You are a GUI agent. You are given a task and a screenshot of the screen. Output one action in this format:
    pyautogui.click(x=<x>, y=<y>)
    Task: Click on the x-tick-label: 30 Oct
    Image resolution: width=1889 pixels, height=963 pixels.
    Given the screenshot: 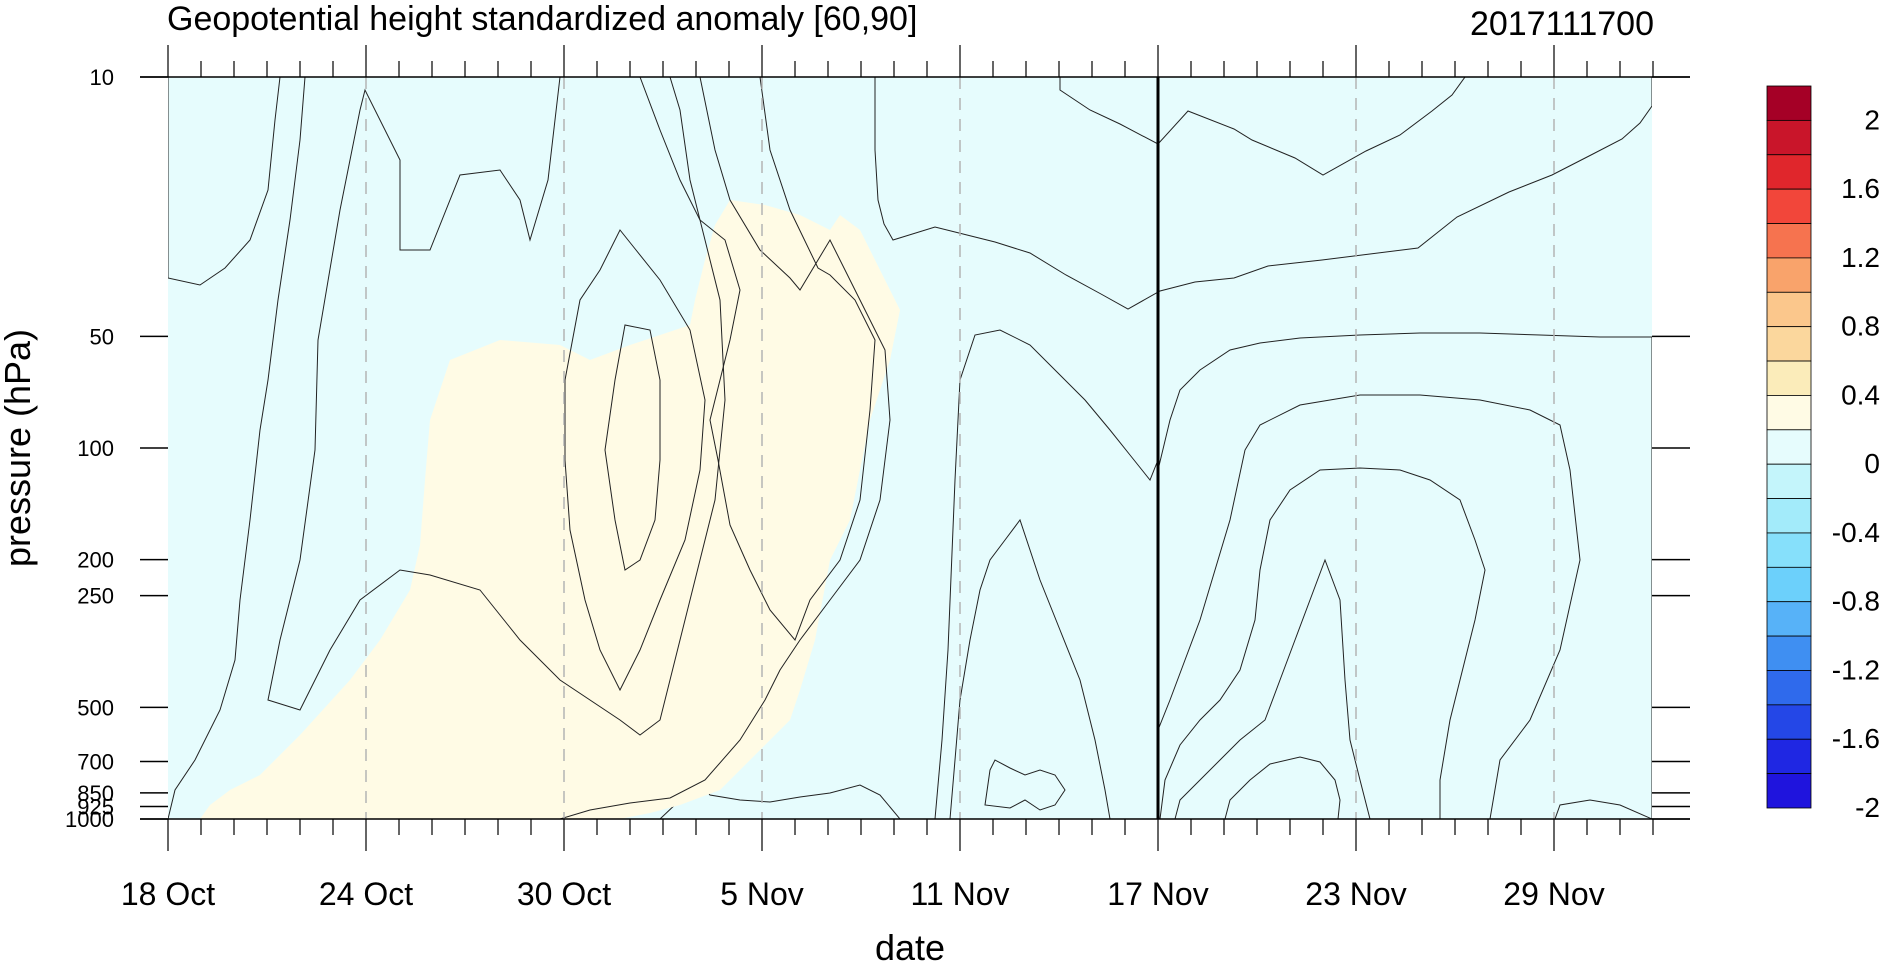 What is the action you would take?
    pyautogui.click(x=564, y=894)
    